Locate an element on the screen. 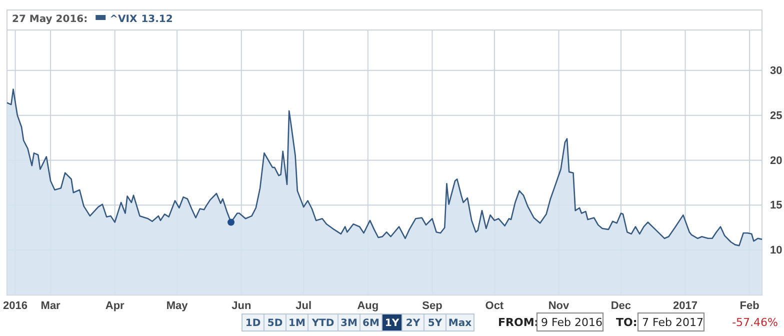 The width and height of the screenshot is (784, 336). x-tick-label: Nov is located at coordinates (559, 306).